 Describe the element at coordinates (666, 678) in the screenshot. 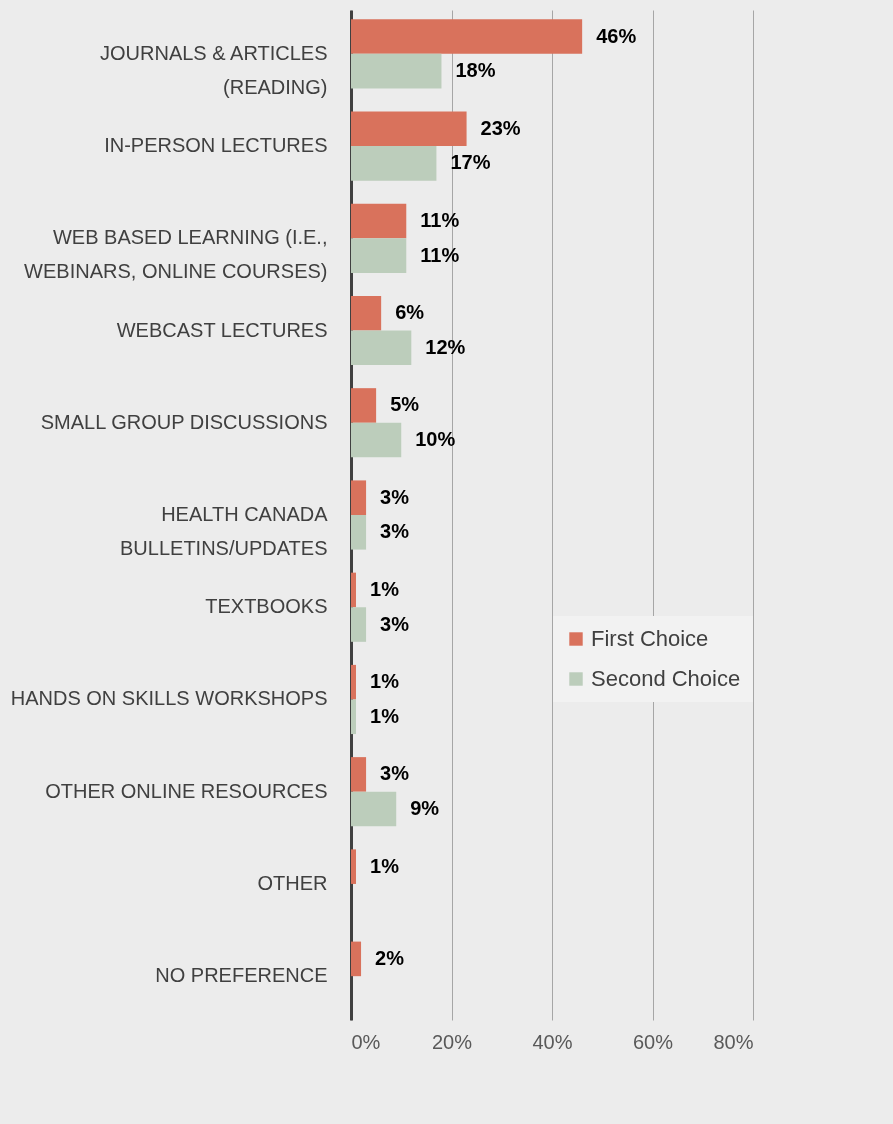

I see `legend-label: Second Choice` at that location.